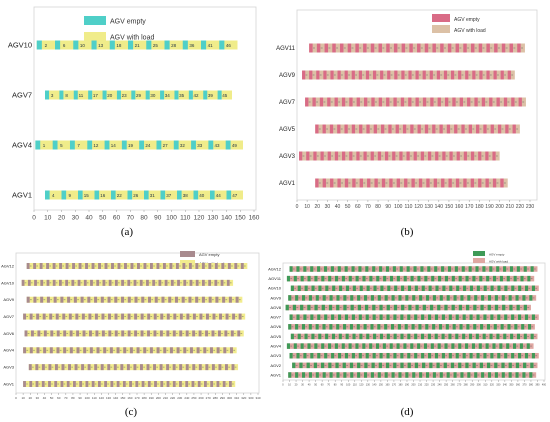 The width and height of the screenshot is (550, 422). Describe the element at coordinates (103, 195) in the screenshot. I see `chart-a-task-label: 16` at that location.